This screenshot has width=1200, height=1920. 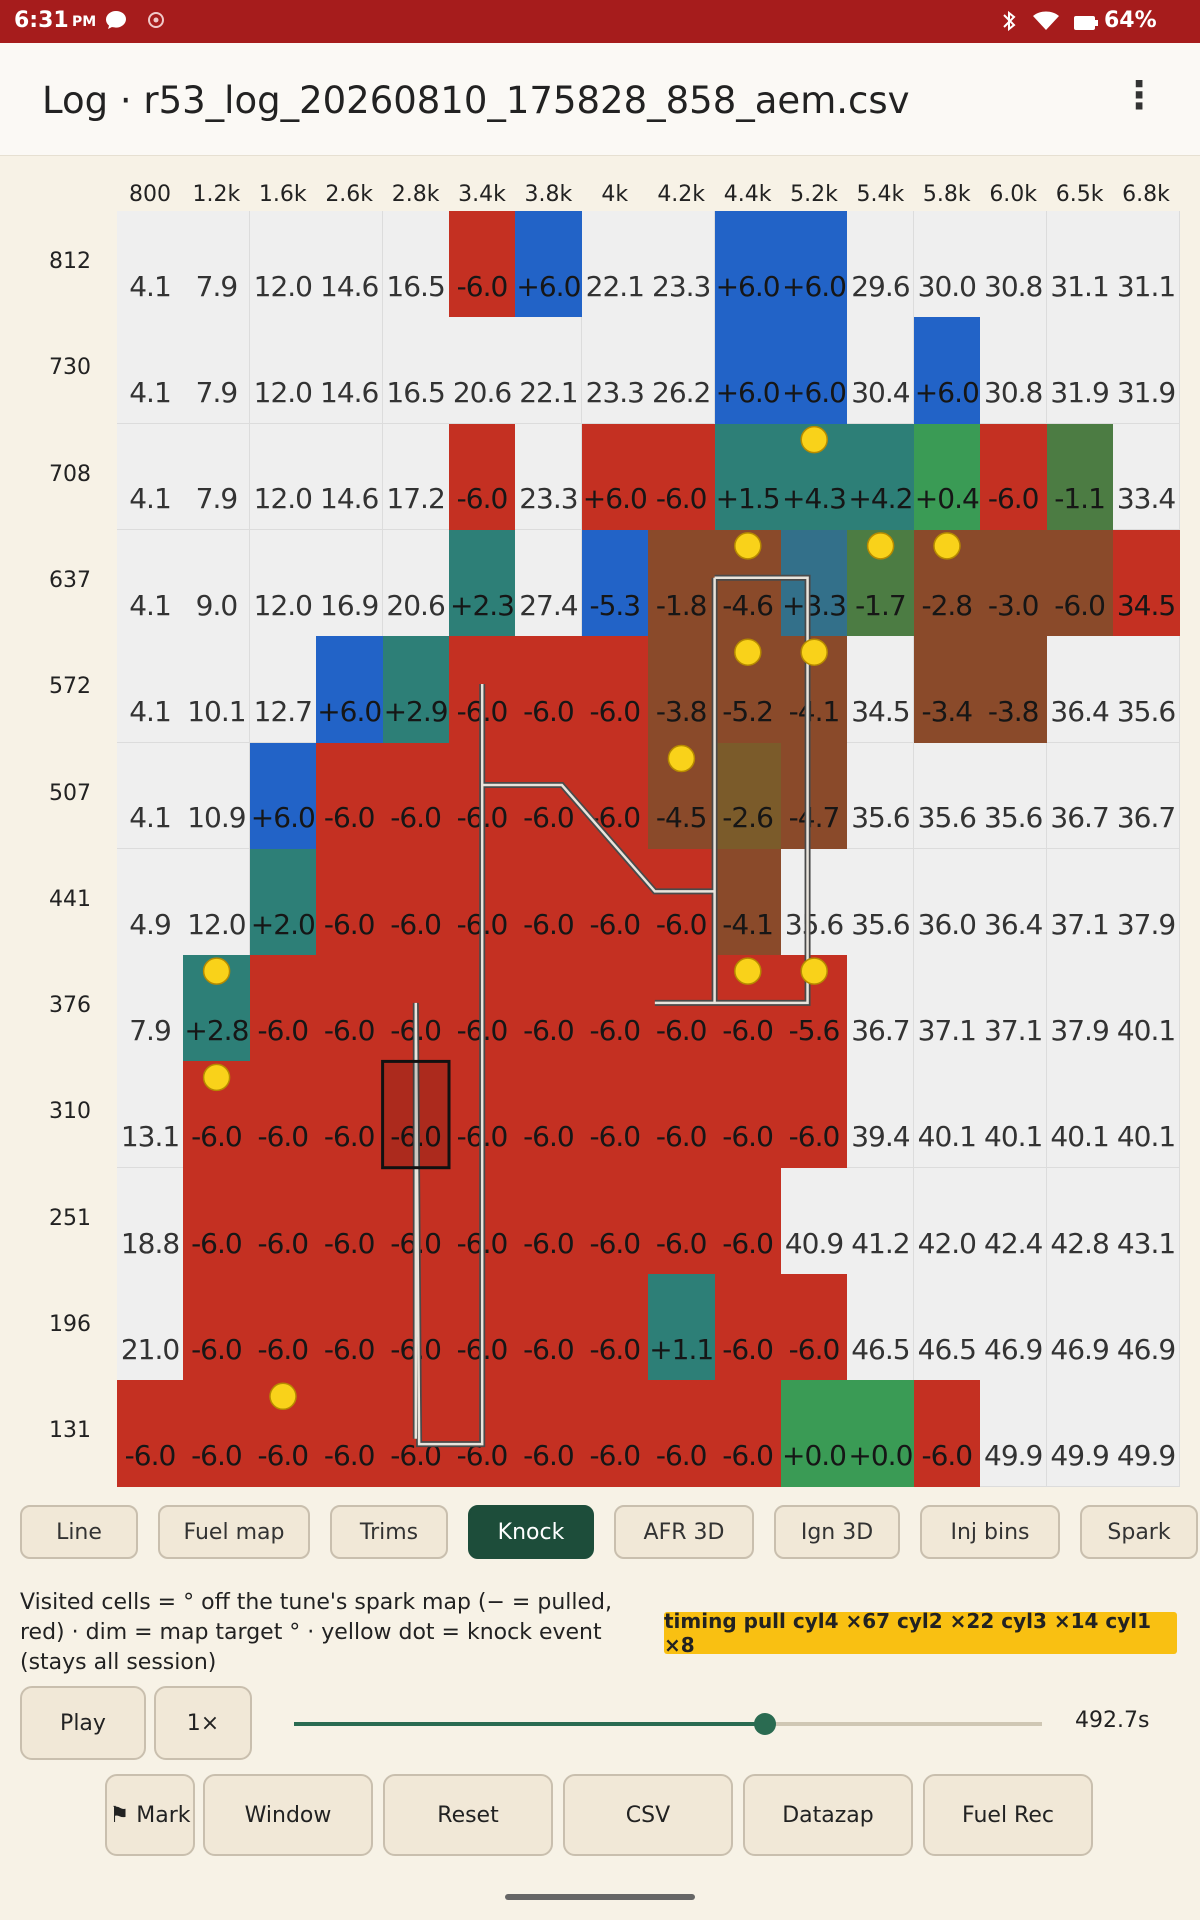 What do you see at coordinates (947, 1221) in the screenshot?
I see `heatmap-cell: 42.0` at bounding box center [947, 1221].